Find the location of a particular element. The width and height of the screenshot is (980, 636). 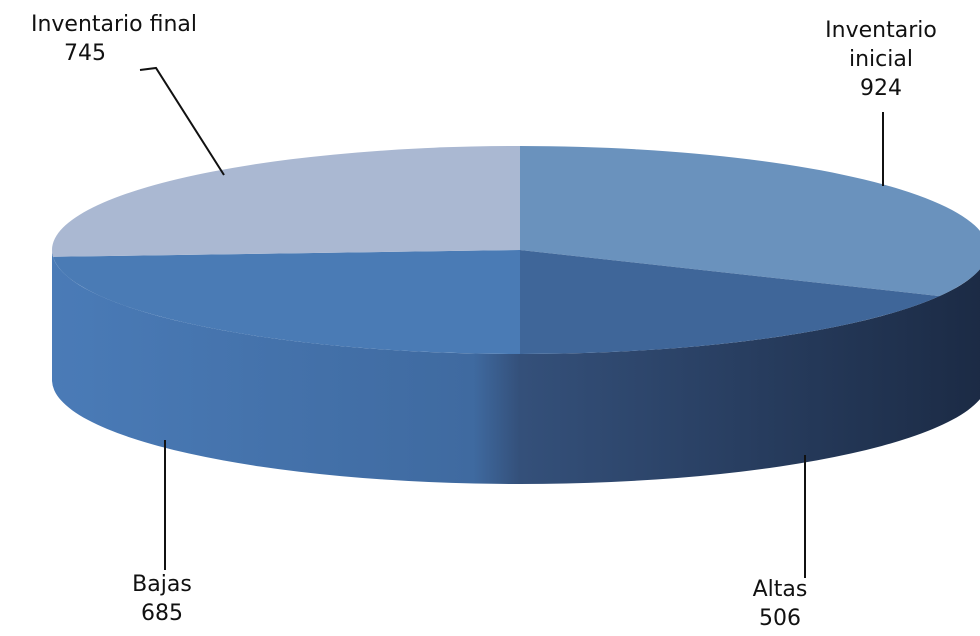

leader-inventario-final is located at coordinates (182, 121).